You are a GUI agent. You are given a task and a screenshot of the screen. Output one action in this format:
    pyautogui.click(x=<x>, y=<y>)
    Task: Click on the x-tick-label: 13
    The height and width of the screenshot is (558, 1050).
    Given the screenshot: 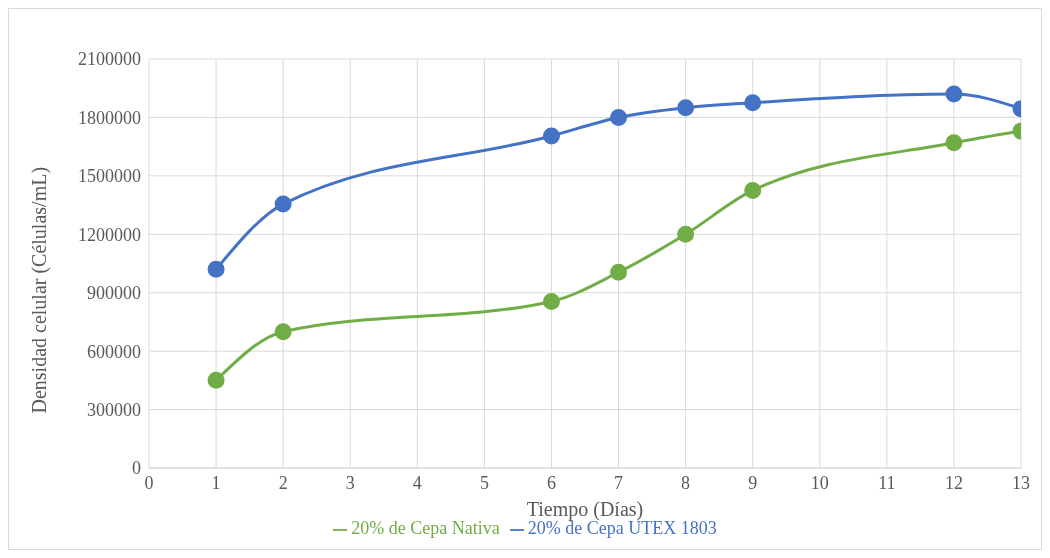 What is the action you would take?
    pyautogui.click(x=1021, y=482)
    